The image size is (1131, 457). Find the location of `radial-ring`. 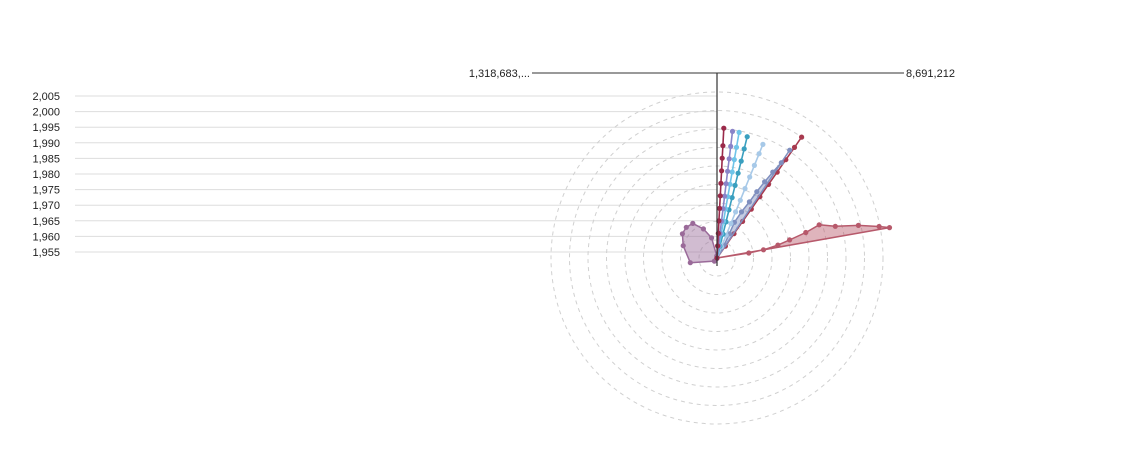

radial-ring is located at coordinates (717, 258).